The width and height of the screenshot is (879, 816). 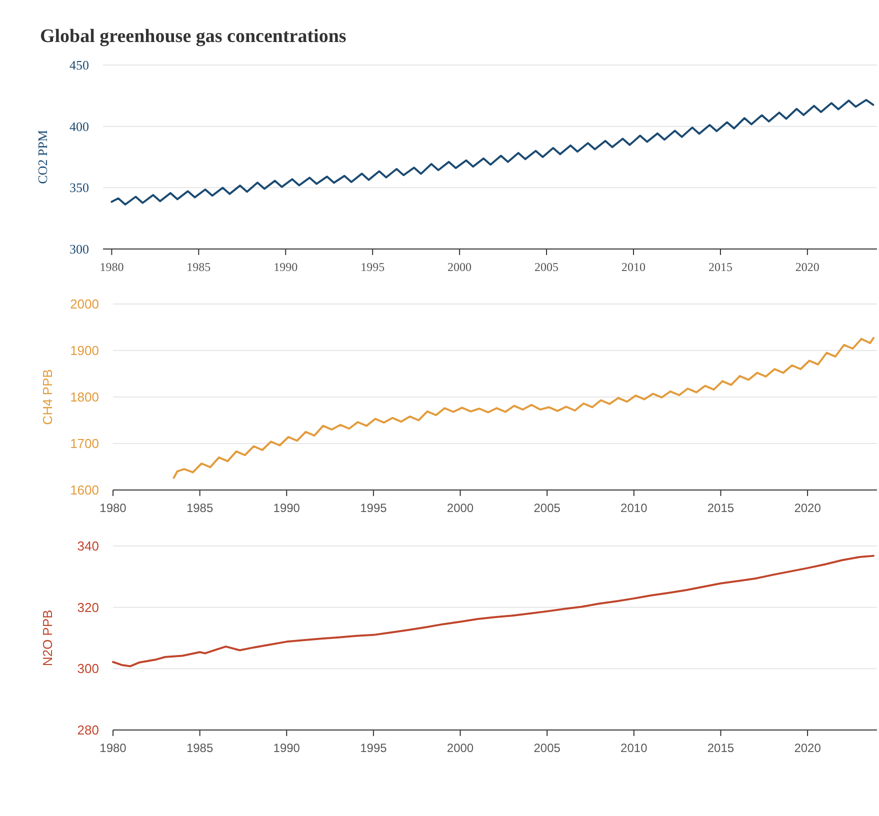 What do you see at coordinates (47, 638) in the screenshot?
I see `y-axis-title: N2O PPB` at bounding box center [47, 638].